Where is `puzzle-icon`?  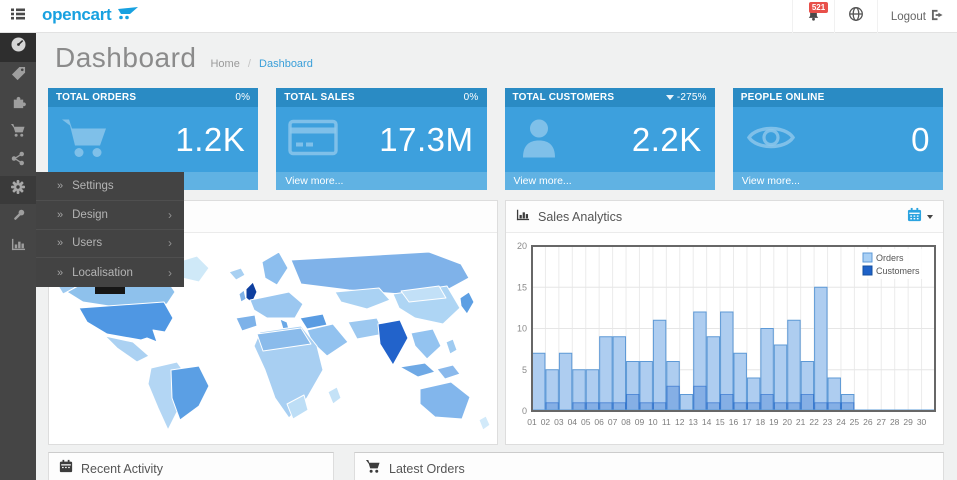 puzzle-icon is located at coordinates (18, 104).